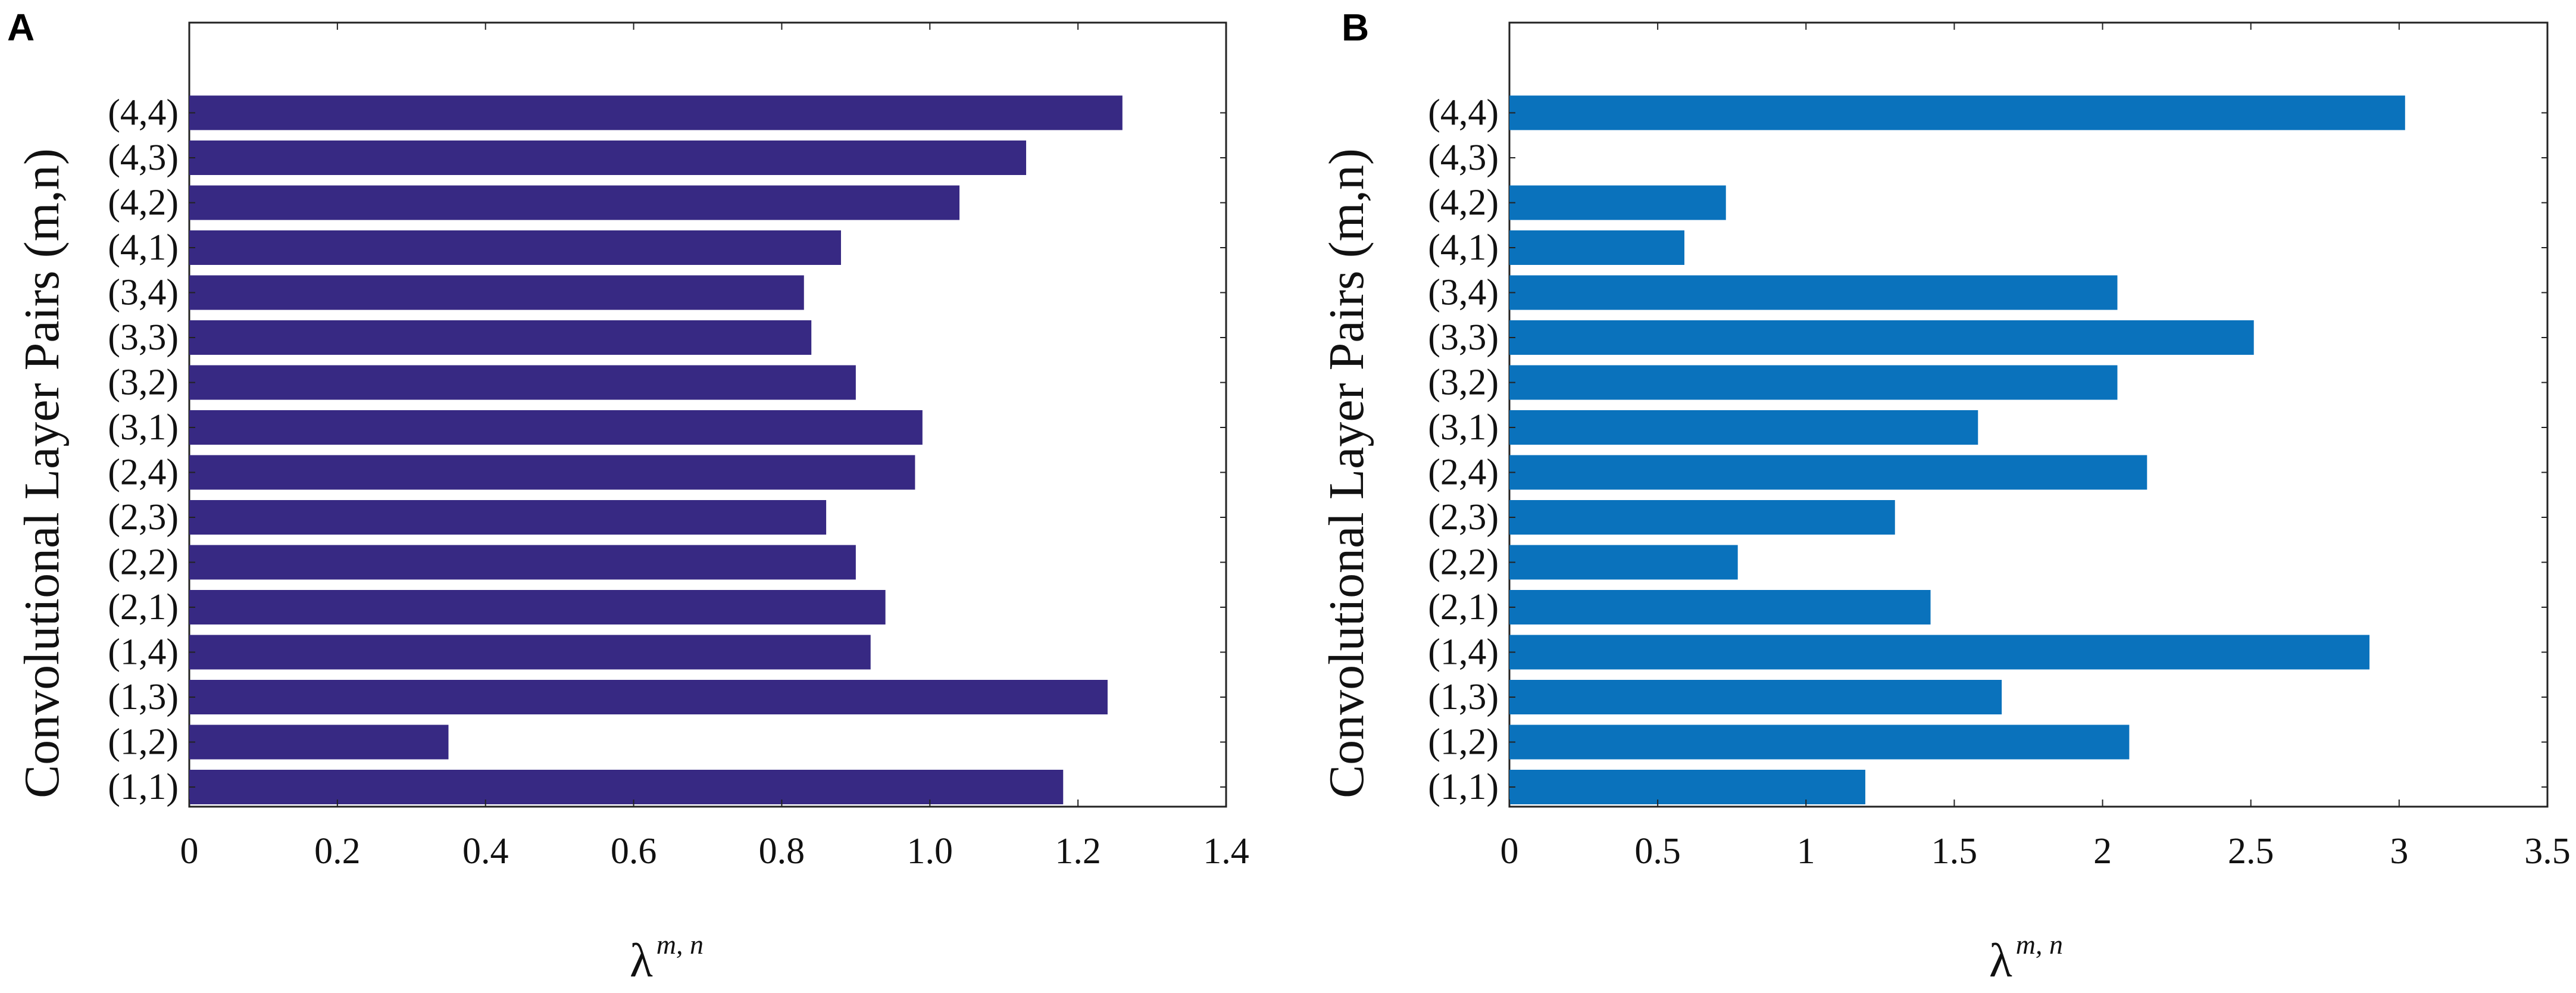 This screenshot has height=993, width=2576. Describe the element at coordinates (337, 851) in the screenshot. I see `x-tick-label: 0.2` at that location.